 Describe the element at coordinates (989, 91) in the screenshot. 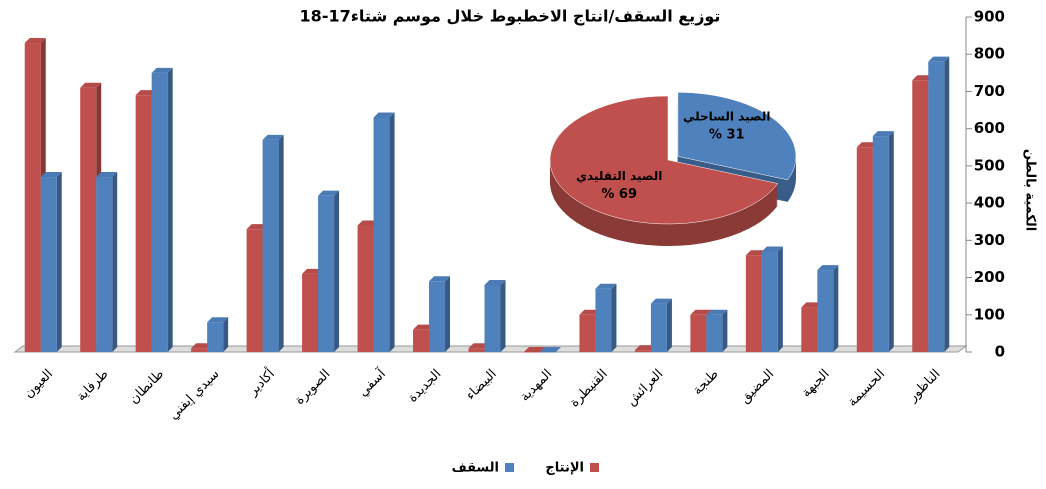

I see `y-tick-label: 700` at that location.